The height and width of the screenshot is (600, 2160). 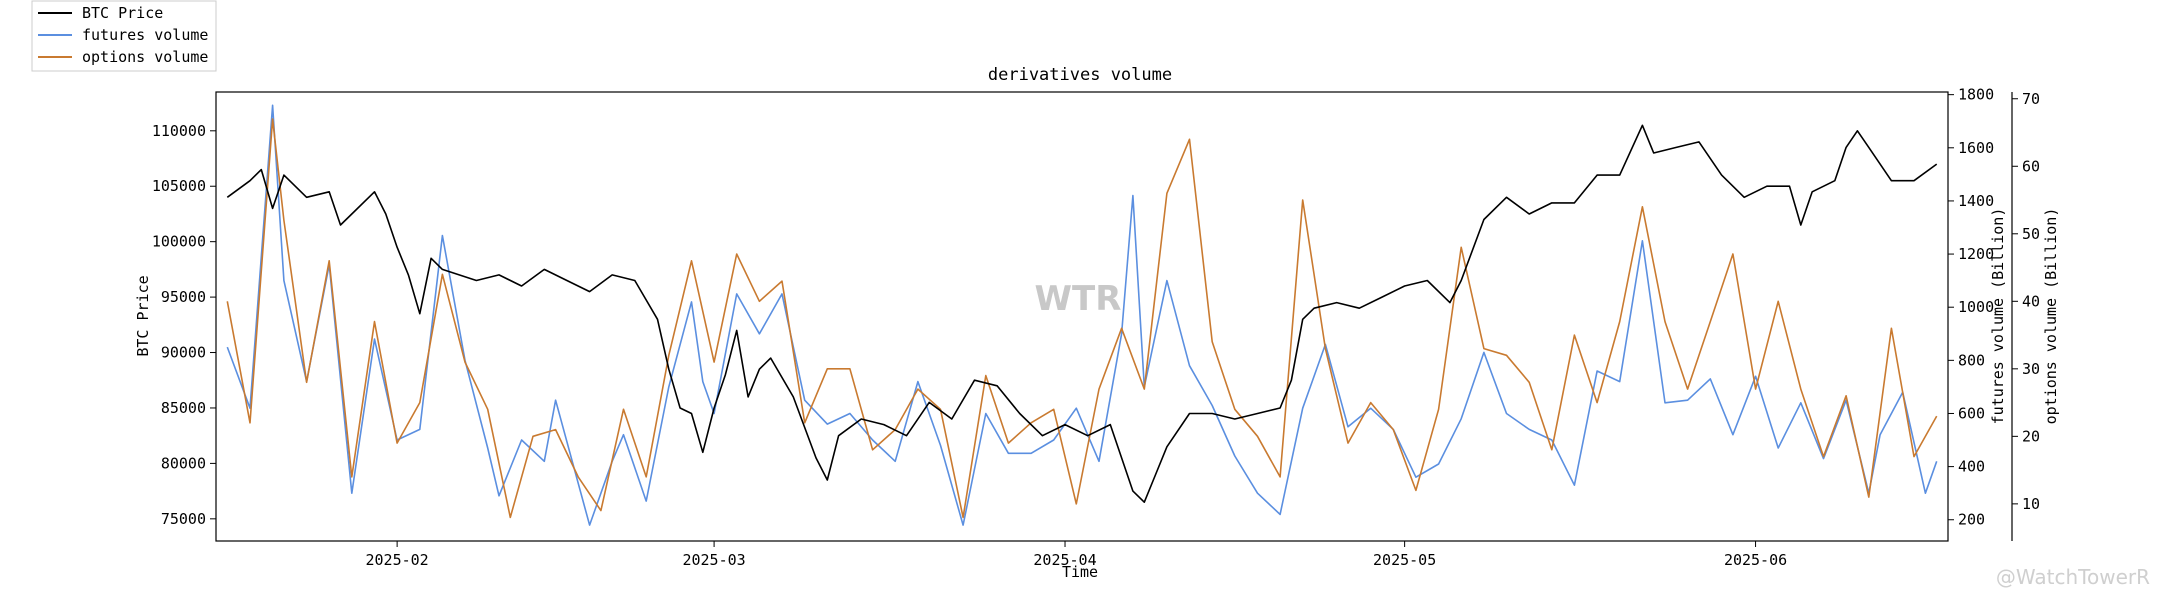 I want to click on btc-price-tick-label: 105000, so click(x=179, y=186).